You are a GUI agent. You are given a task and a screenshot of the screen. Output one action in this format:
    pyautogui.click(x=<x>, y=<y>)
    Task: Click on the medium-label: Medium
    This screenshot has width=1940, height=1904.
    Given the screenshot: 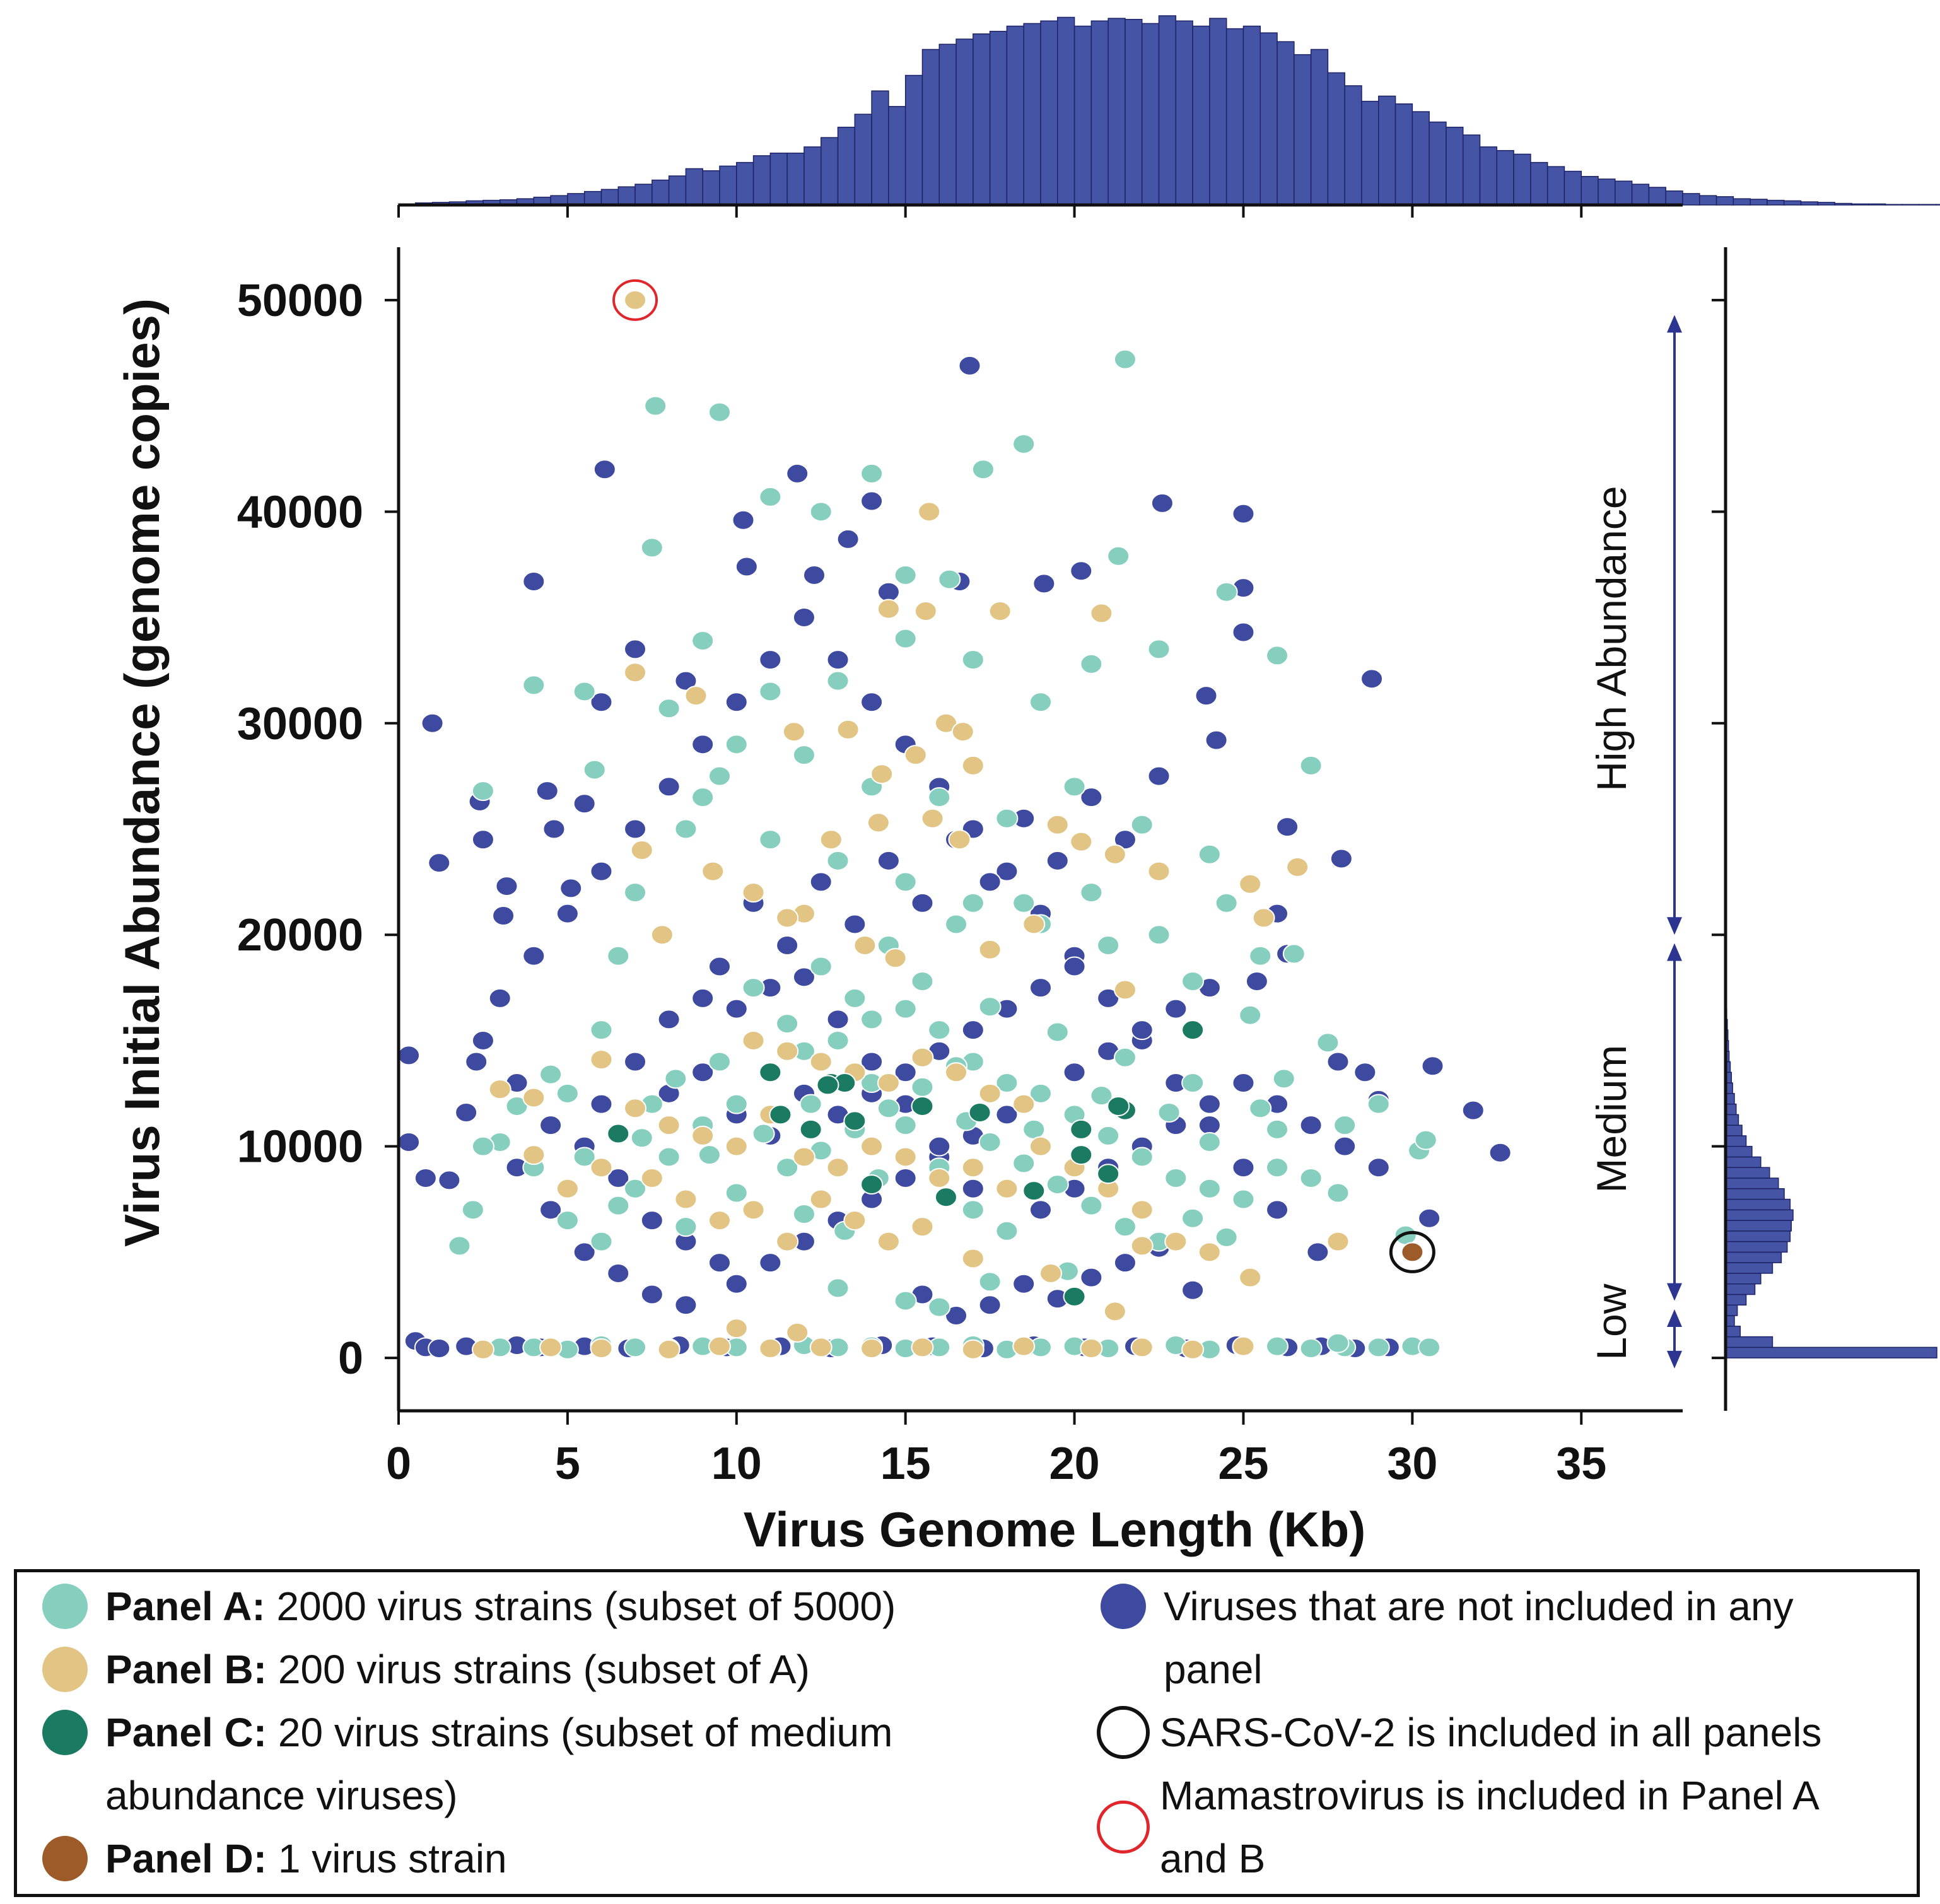 What is the action you would take?
    pyautogui.click(x=1611, y=1119)
    